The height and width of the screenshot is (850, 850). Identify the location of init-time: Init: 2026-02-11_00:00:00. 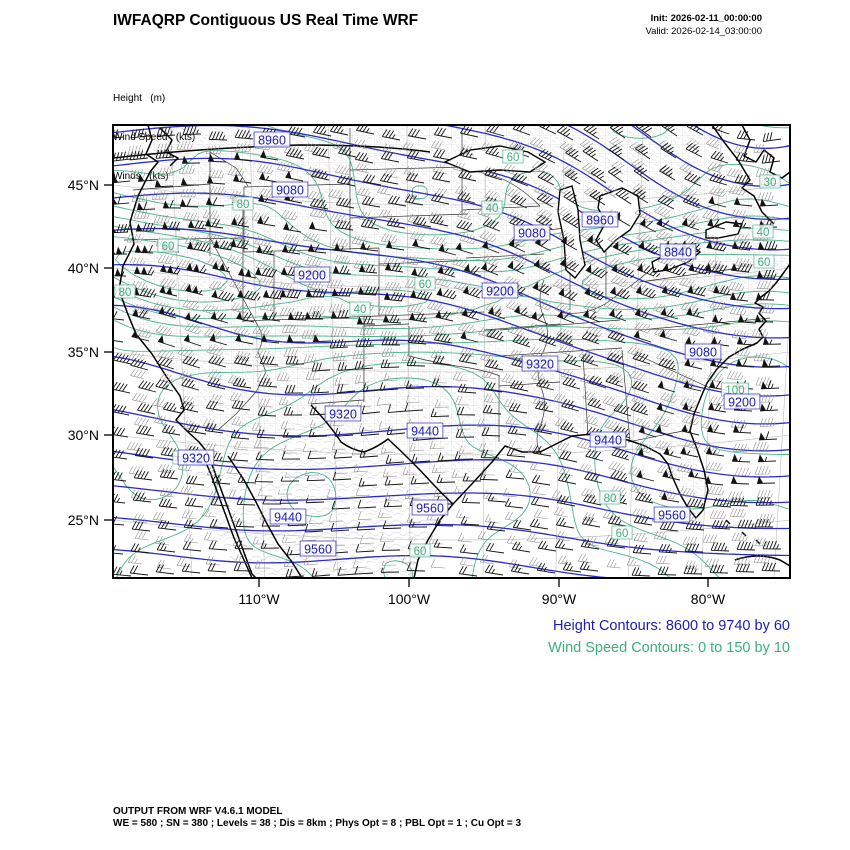
(706, 18).